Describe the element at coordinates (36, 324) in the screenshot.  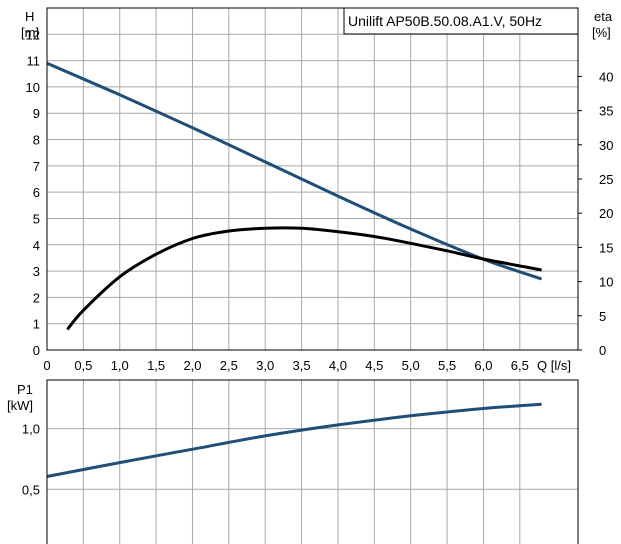
I see `y-tick-label-left: 1` at that location.